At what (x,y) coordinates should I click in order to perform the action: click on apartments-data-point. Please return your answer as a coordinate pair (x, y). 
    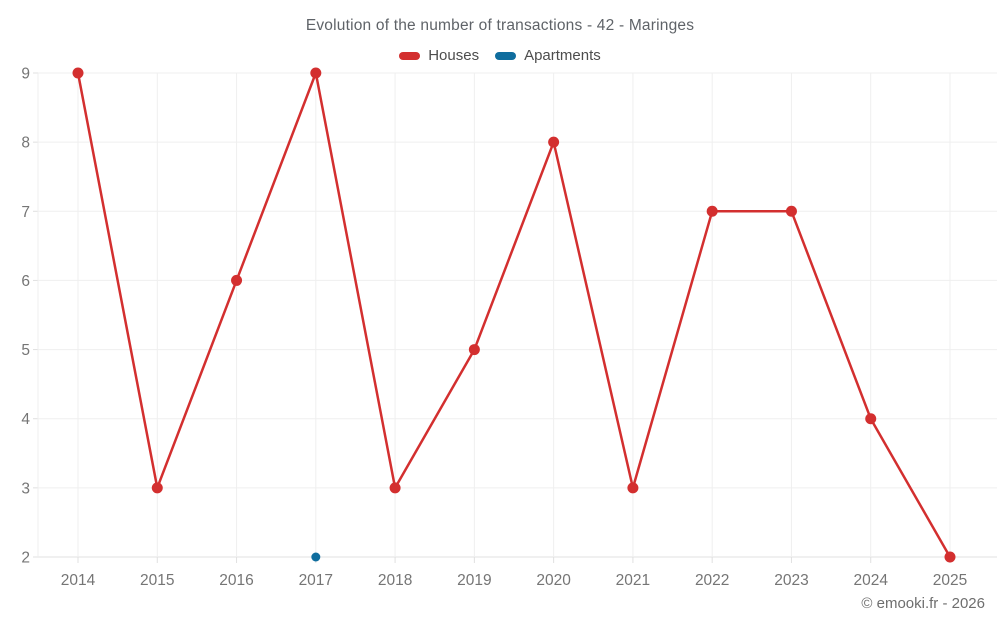
    Looking at the image, I should click on (316, 557).